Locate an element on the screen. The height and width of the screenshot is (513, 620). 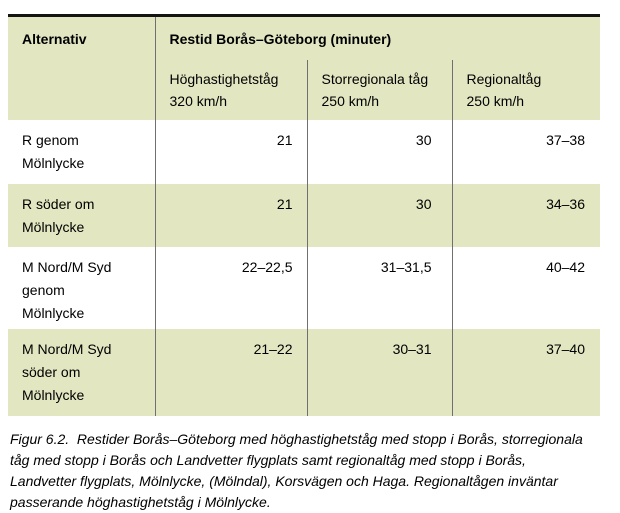
value-cell: 31–31,5 is located at coordinates (379, 287).